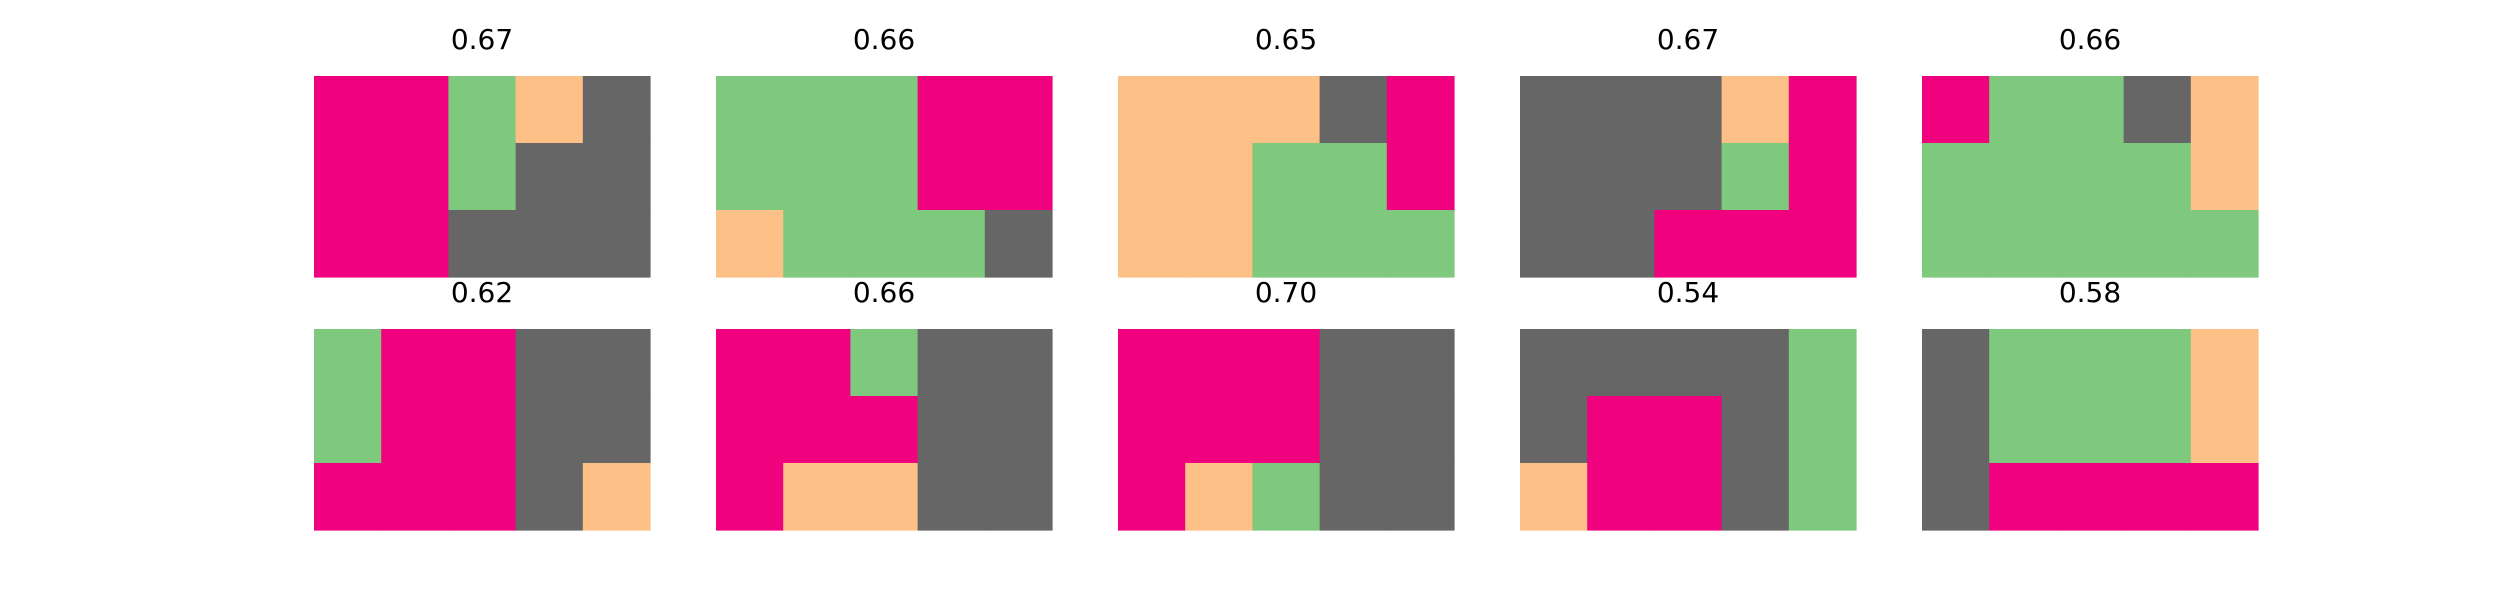  I want to click on panel-8: 0.70, so click(1286, 403).